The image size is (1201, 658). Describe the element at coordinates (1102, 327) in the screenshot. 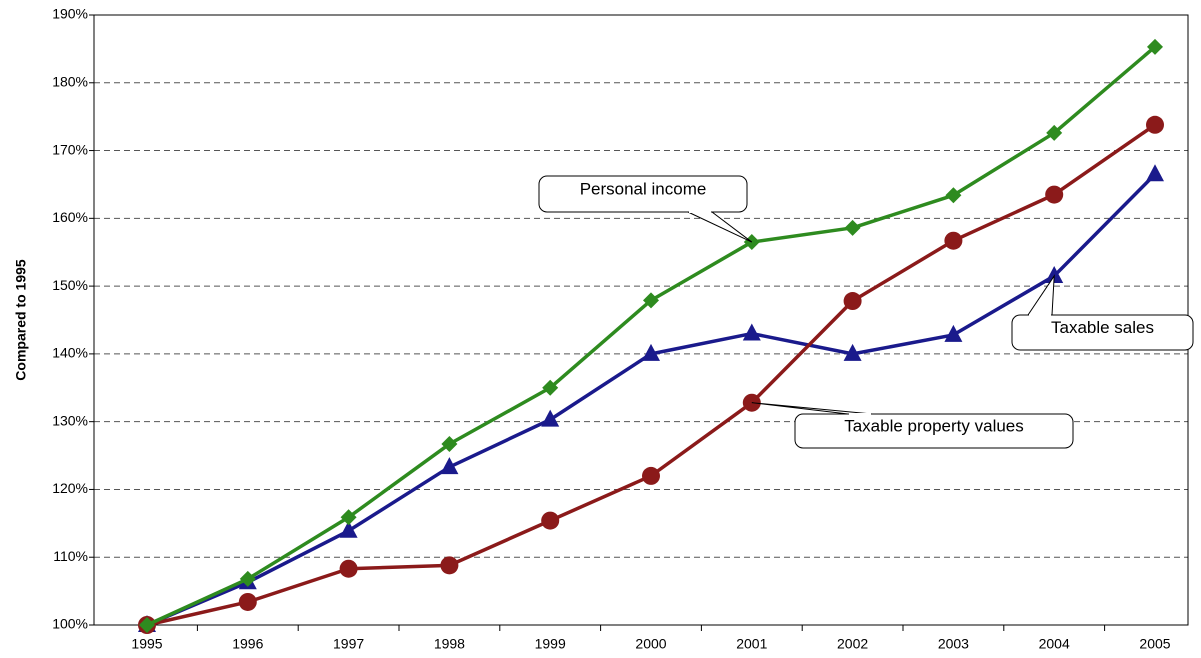

I see `callout-text: Taxable sales` at that location.